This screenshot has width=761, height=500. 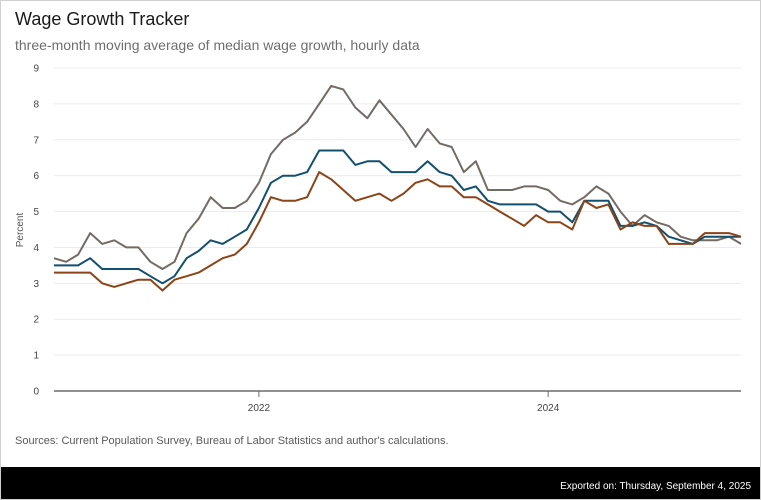 What do you see at coordinates (380, 483) in the screenshot?
I see `footer-bar: Exported on: Thursday, September 4, 2025` at bounding box center [380, 483].